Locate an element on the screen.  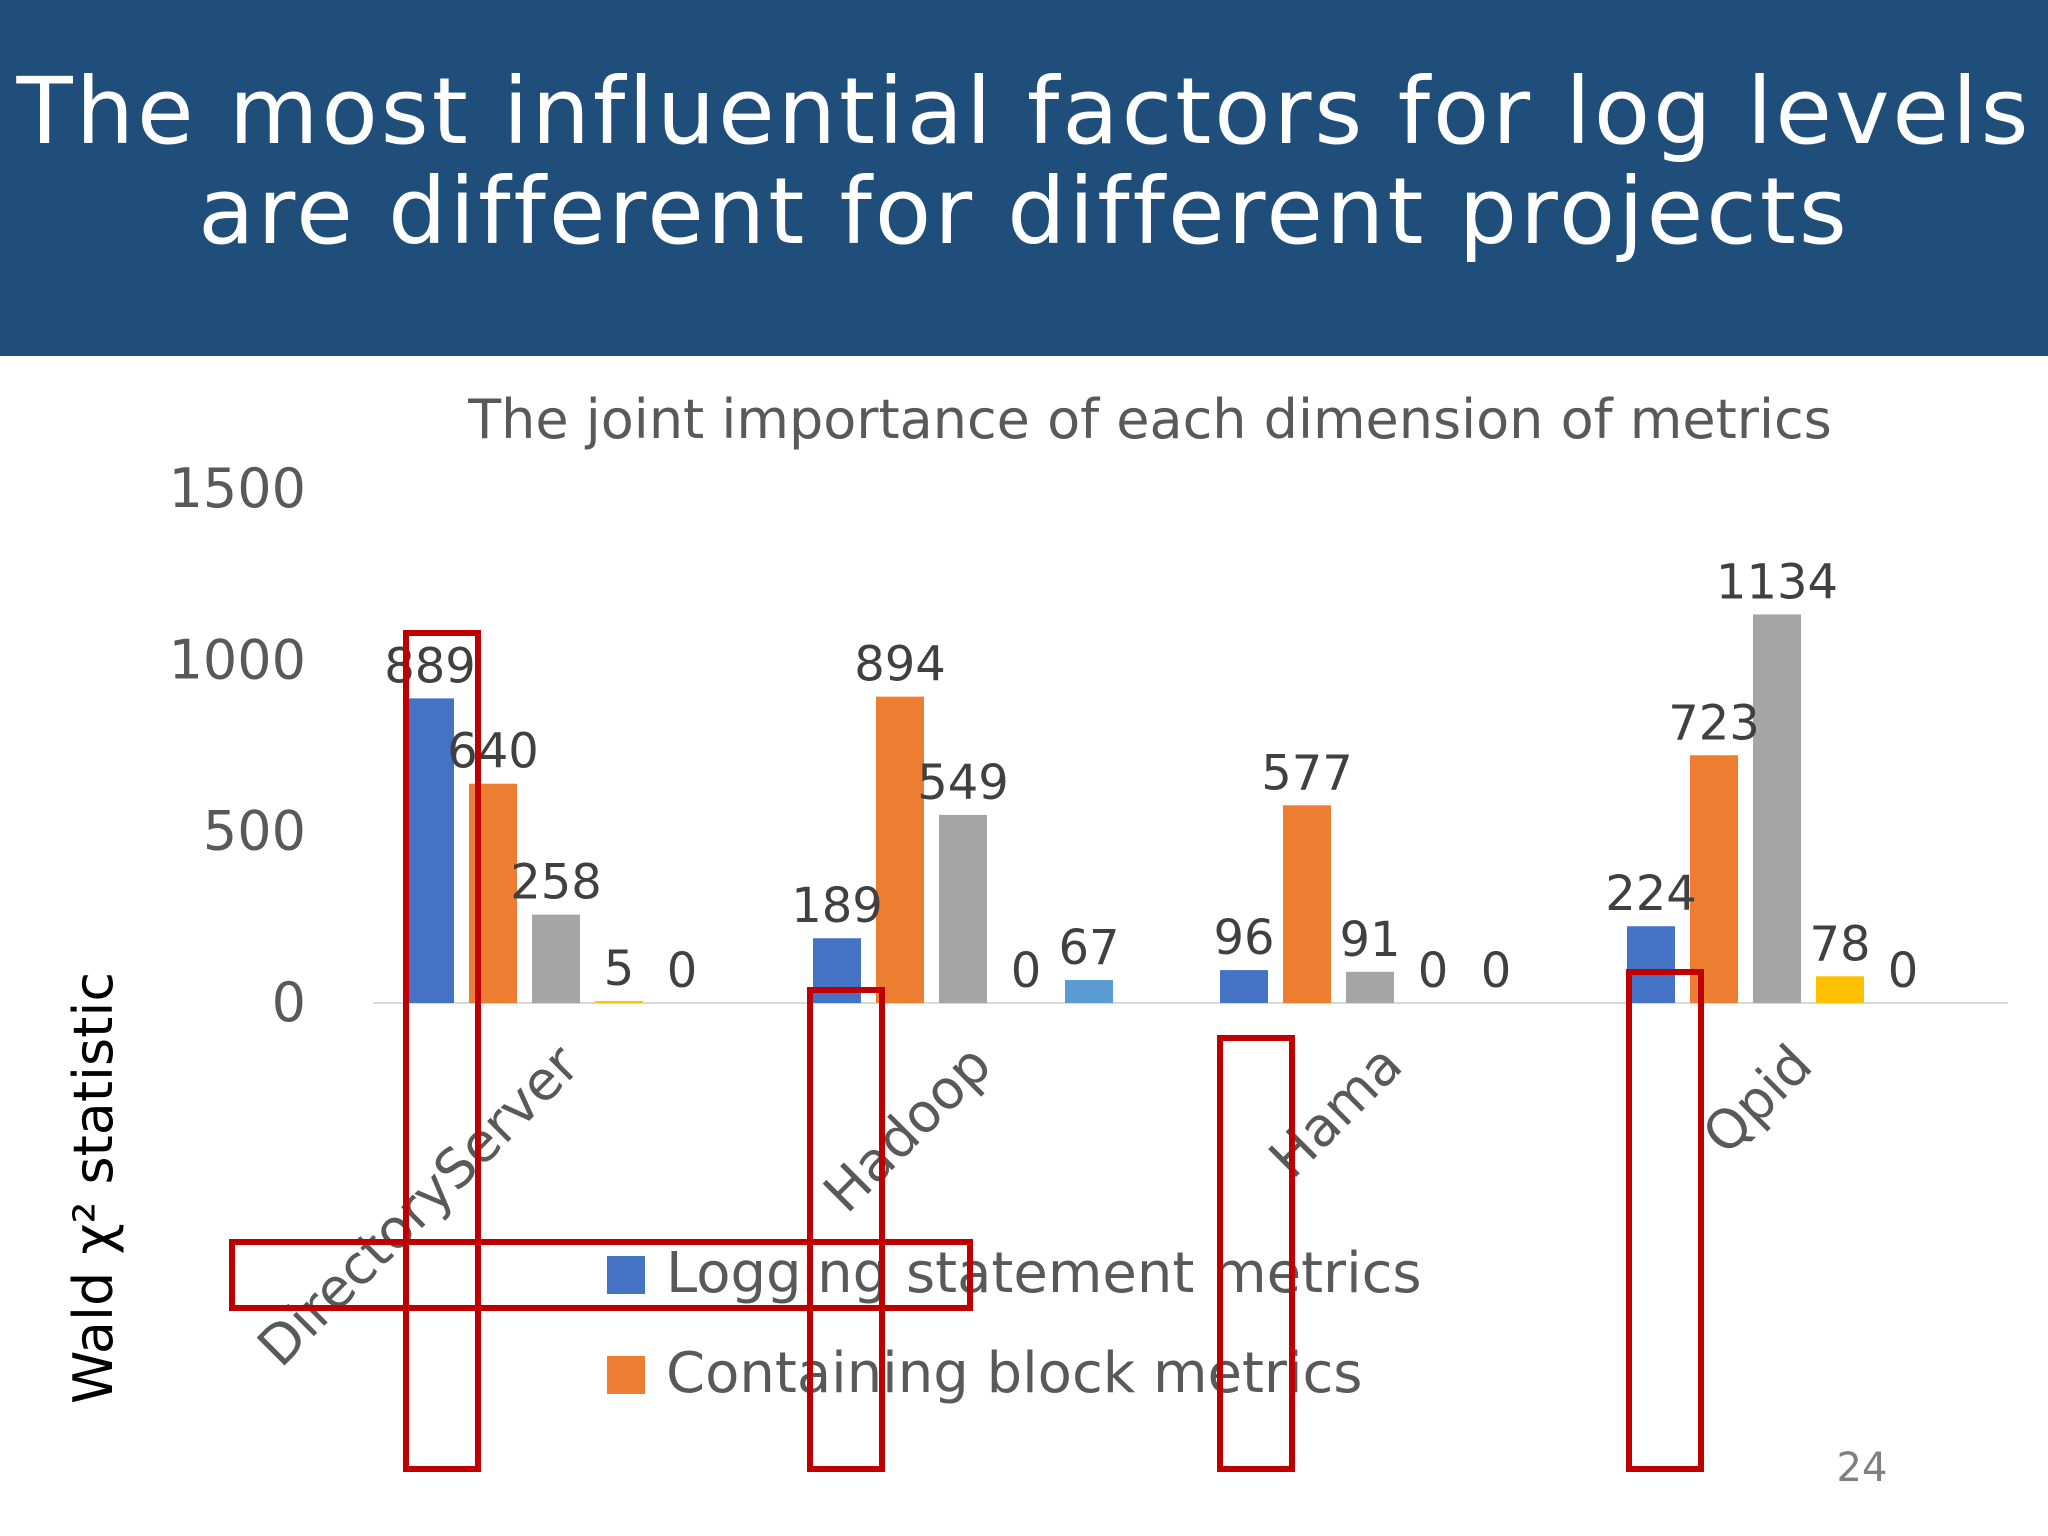
annotation-box-hama is located at coordinates (1256, 1253).